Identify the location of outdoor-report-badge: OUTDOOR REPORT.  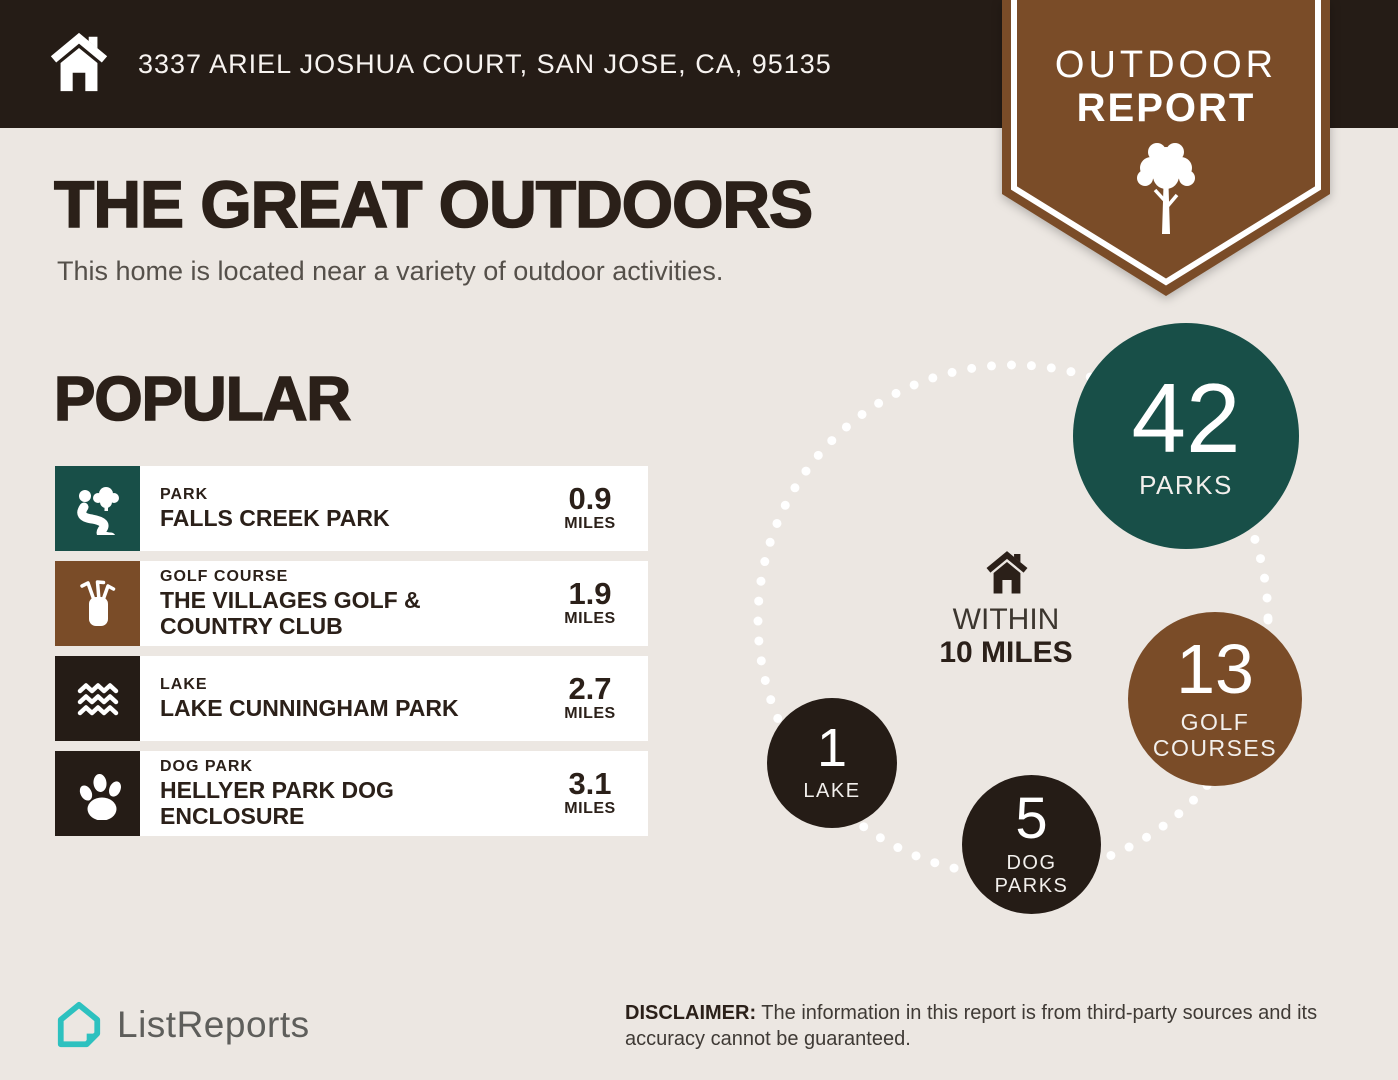
(1166, 148).